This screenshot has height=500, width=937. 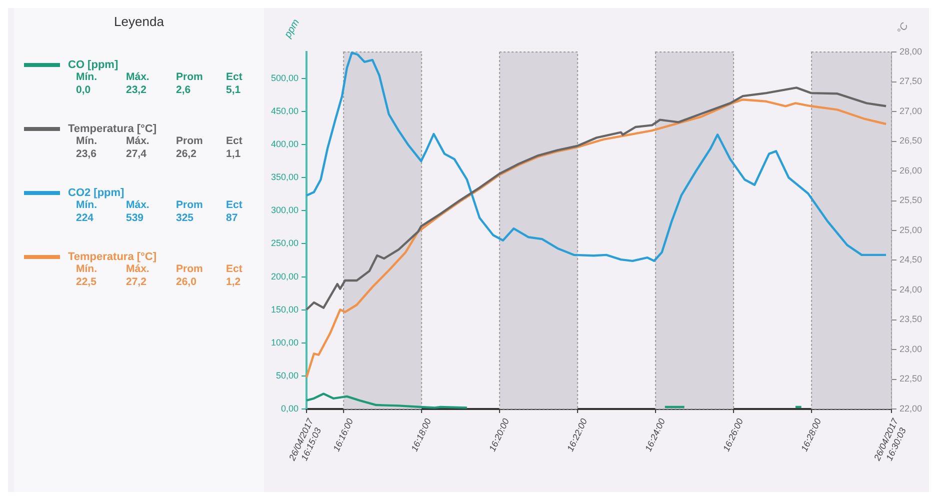 What do you see at coordinates (910, 319) in the screenshot?
I see `y2-tick-label: 23,50` at bounding box center [910, 319].